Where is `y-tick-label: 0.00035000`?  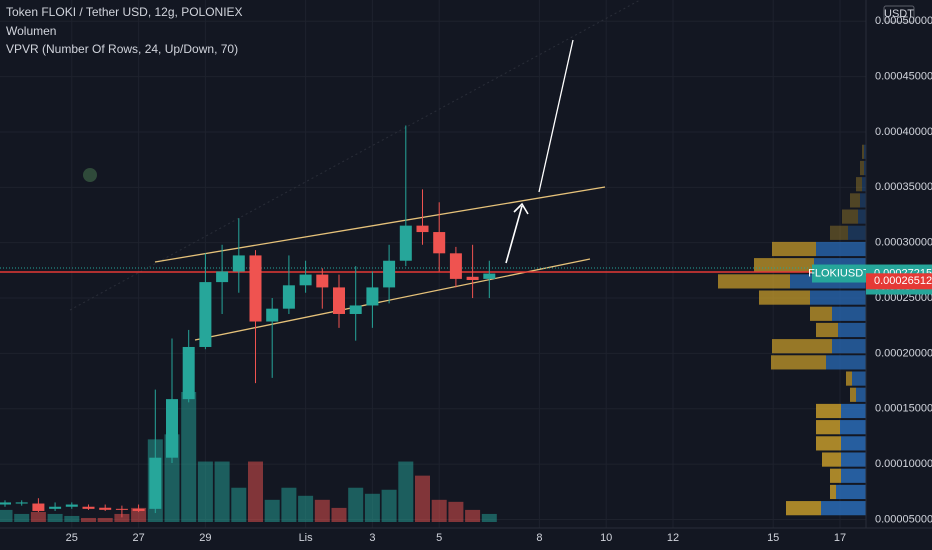
y-tick-label: 0.00035000 is located at coordinates (903, 187).